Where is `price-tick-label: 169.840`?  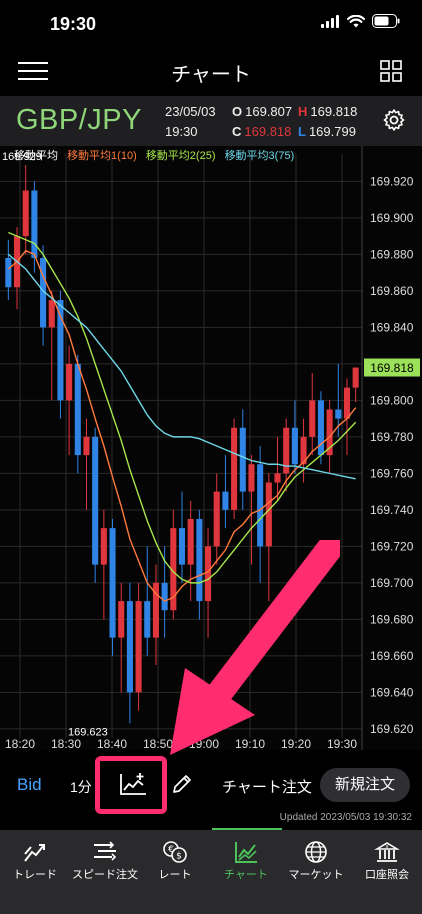 price-tick-label: 169.840 is located at coordinates (392, 327).